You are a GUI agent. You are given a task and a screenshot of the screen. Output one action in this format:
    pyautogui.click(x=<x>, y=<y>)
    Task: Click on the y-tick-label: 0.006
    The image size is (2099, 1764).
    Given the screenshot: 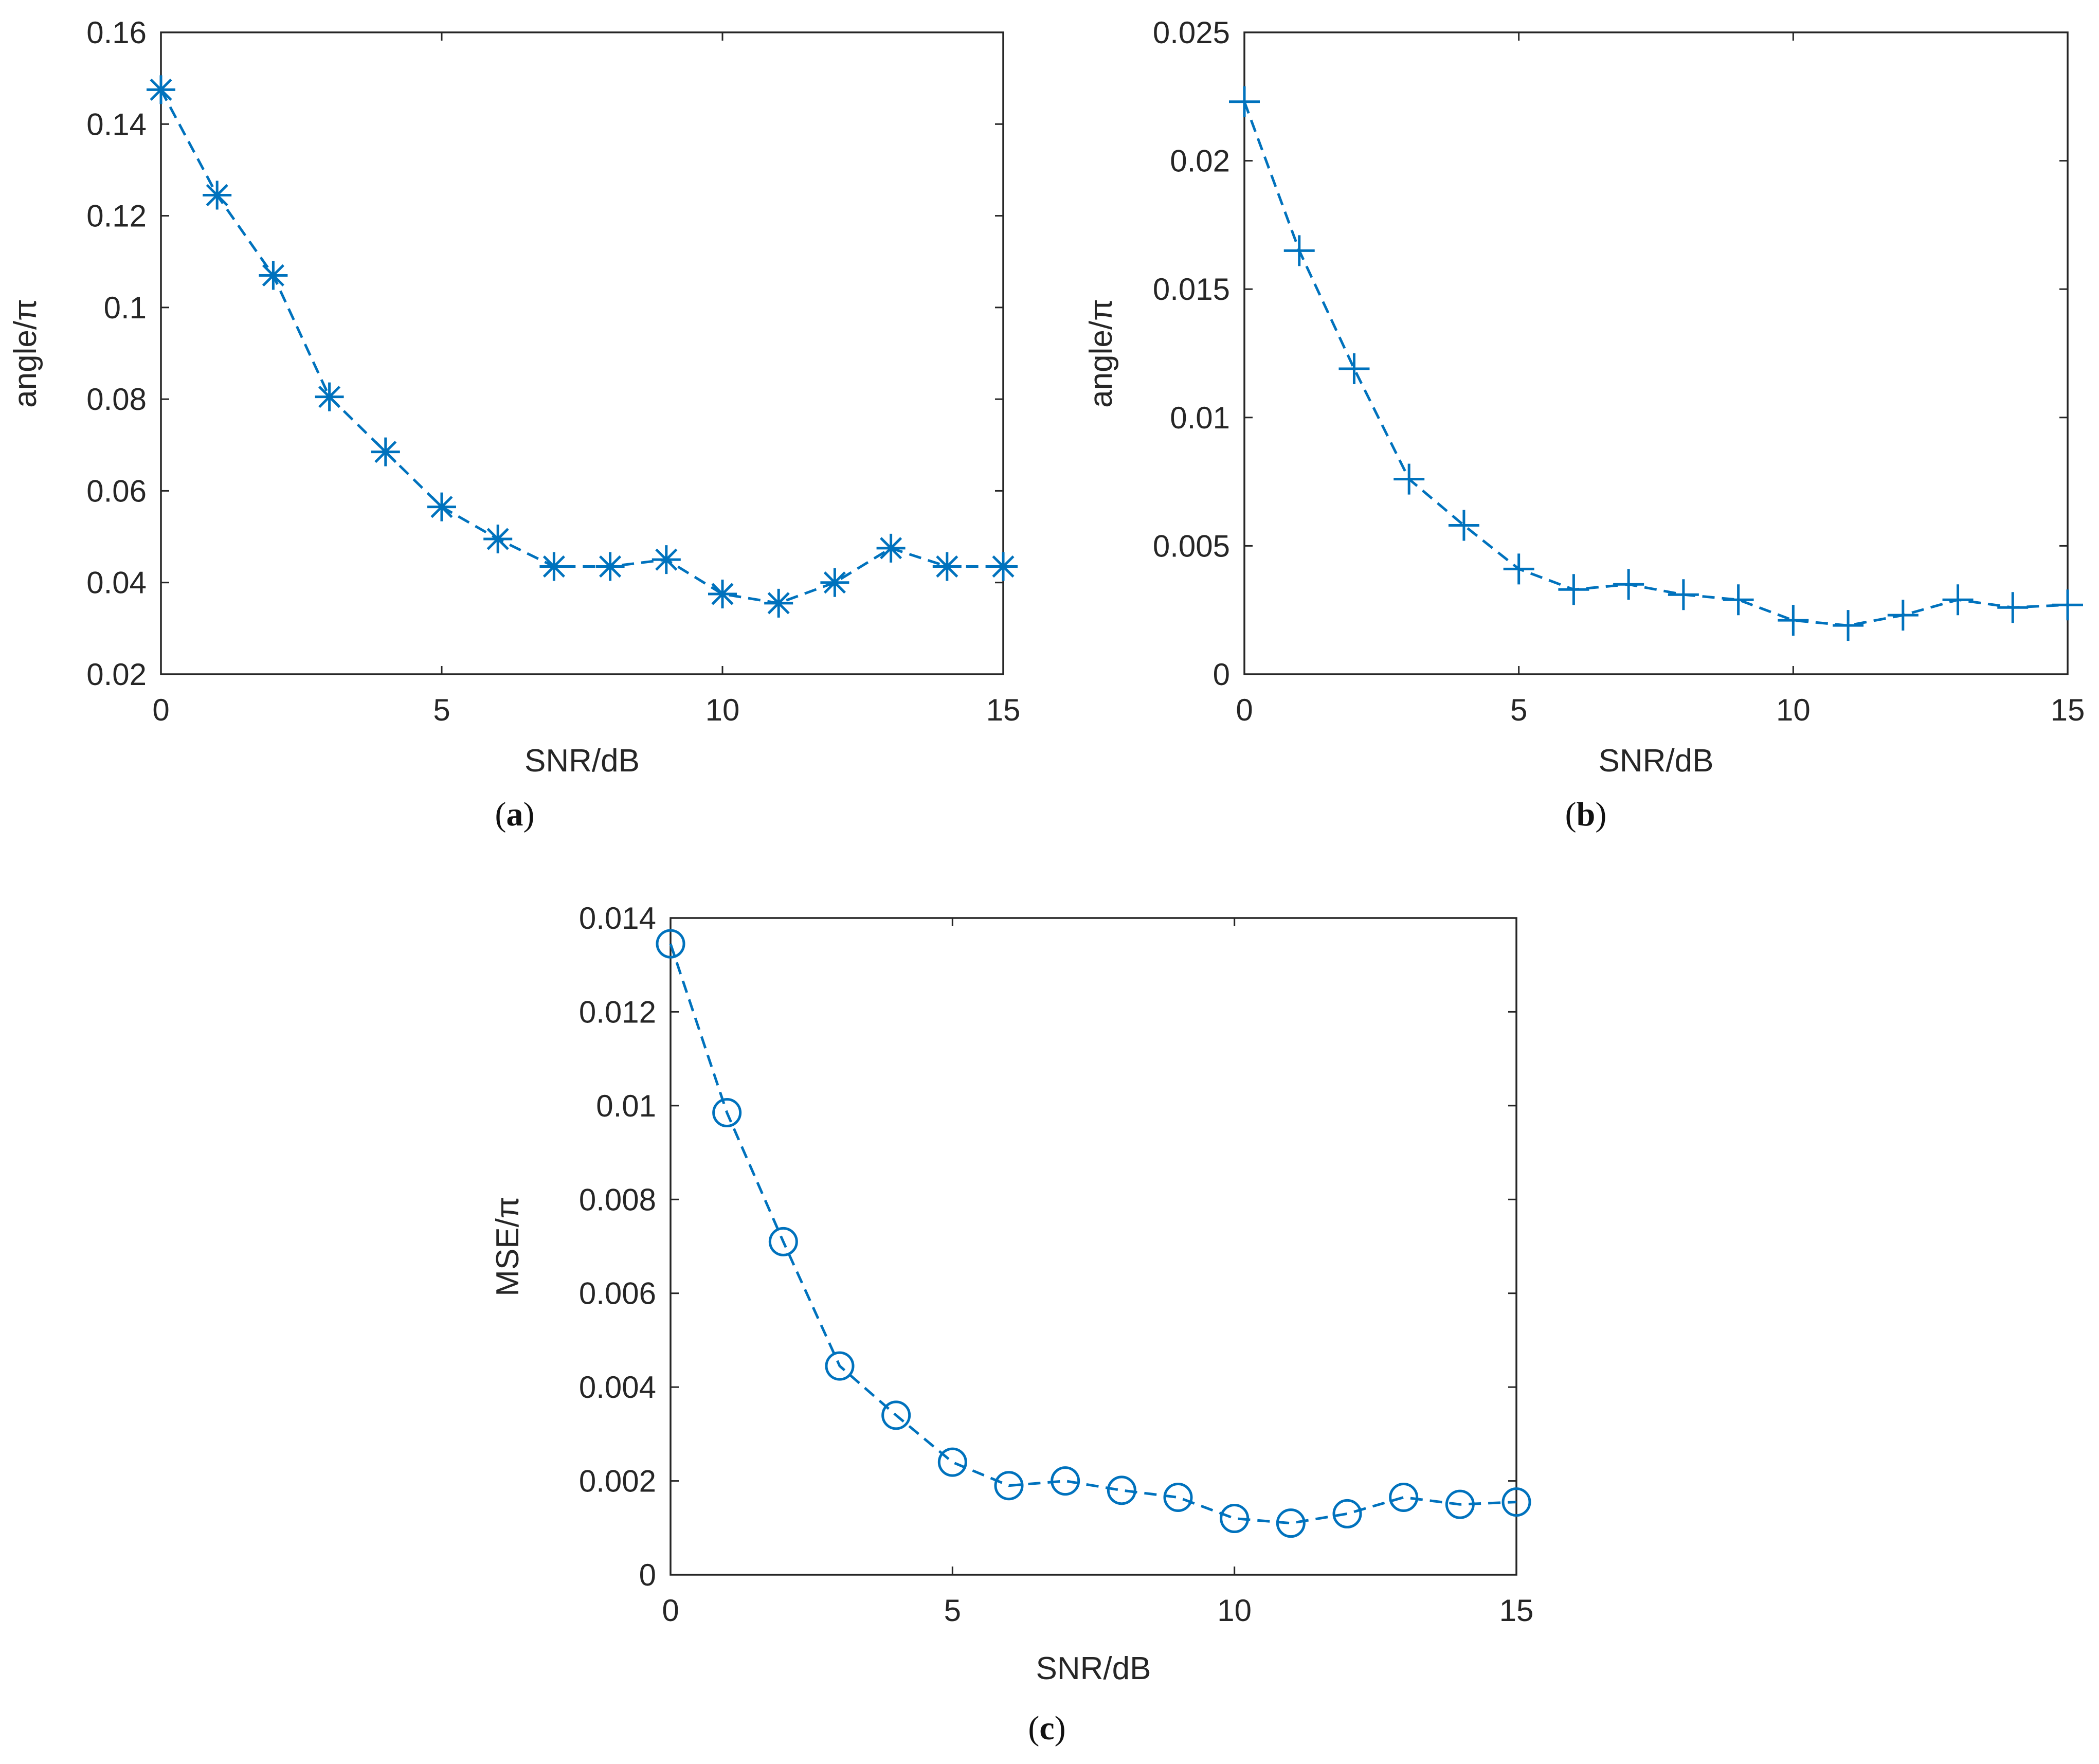 What is the action you would take?
    pyautogui.click(x=617, y=1293)
    